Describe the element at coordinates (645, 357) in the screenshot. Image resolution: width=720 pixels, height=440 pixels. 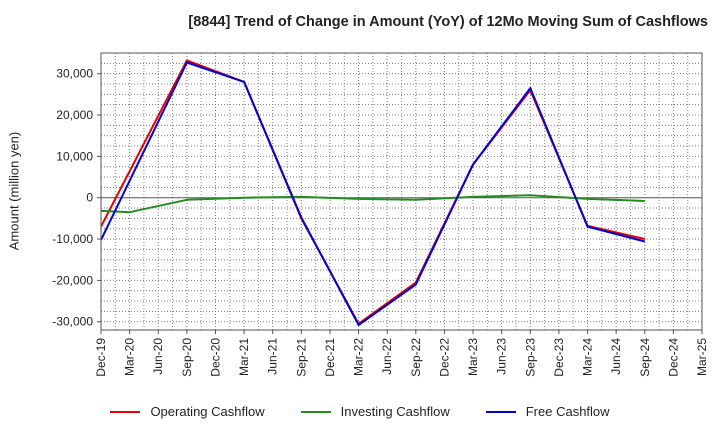
I see `x-tick-label: Sep-24` at that location.